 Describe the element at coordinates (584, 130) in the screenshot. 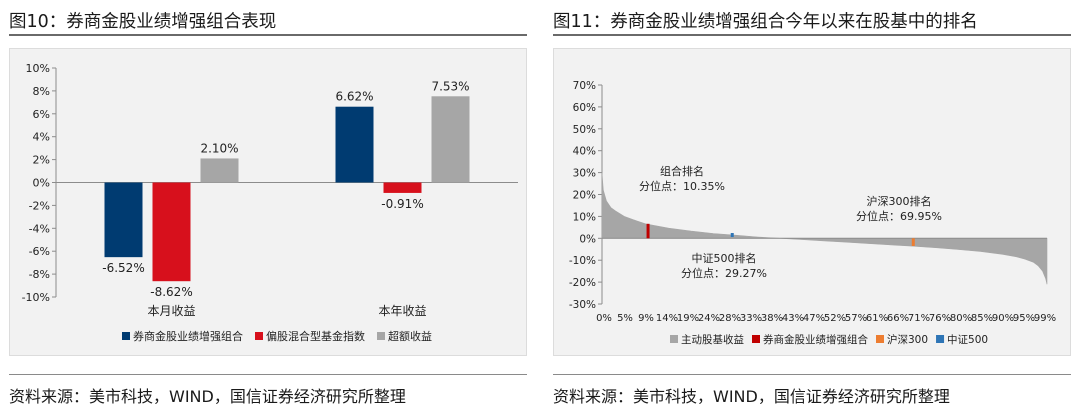

I see `y-tick-label: 50%` at that location.